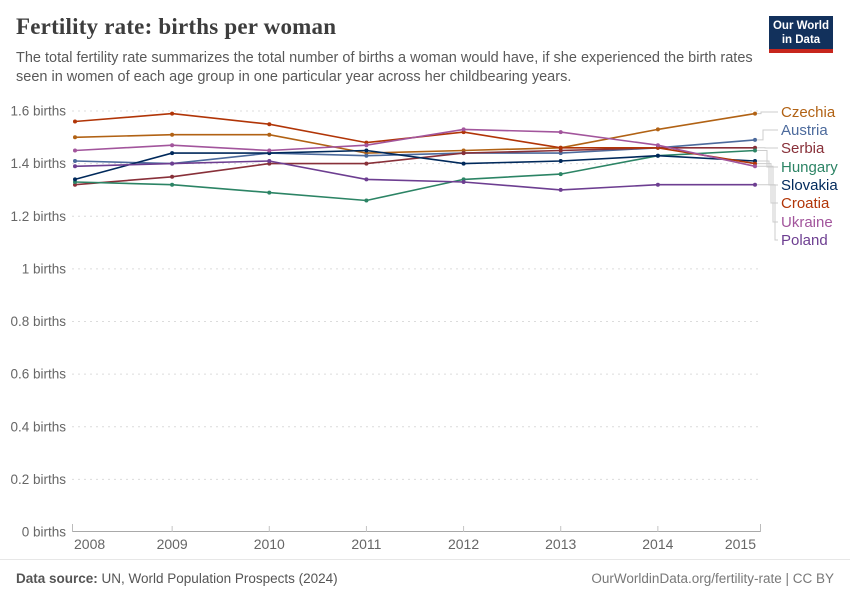 Image resolution: width=850 pixels, height=600 pixels. What do you see at coordinates (809, 167) in the screenshot?
I see `legend-label-hungary: Hungary` at bounding box center [809, 167].